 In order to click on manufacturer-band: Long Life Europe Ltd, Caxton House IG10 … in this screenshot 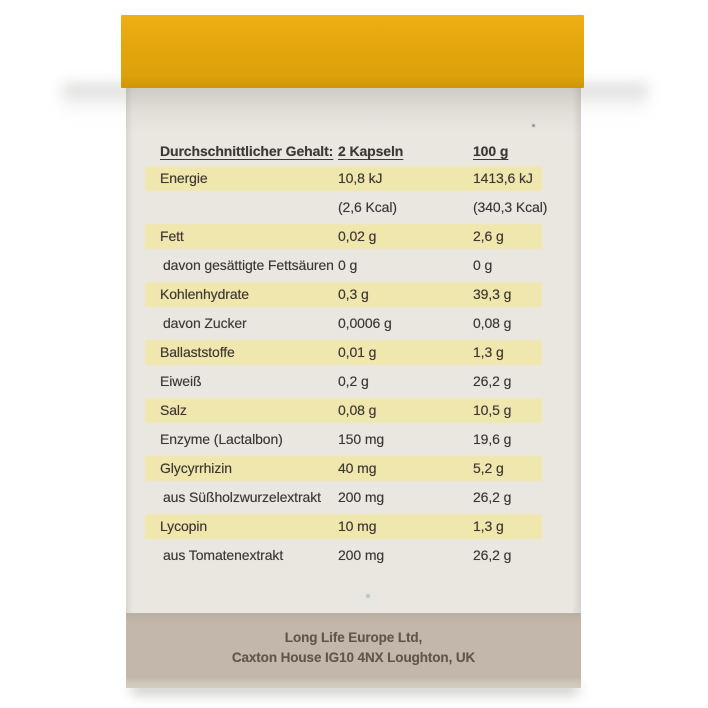, I will do `click(353, 650)`.